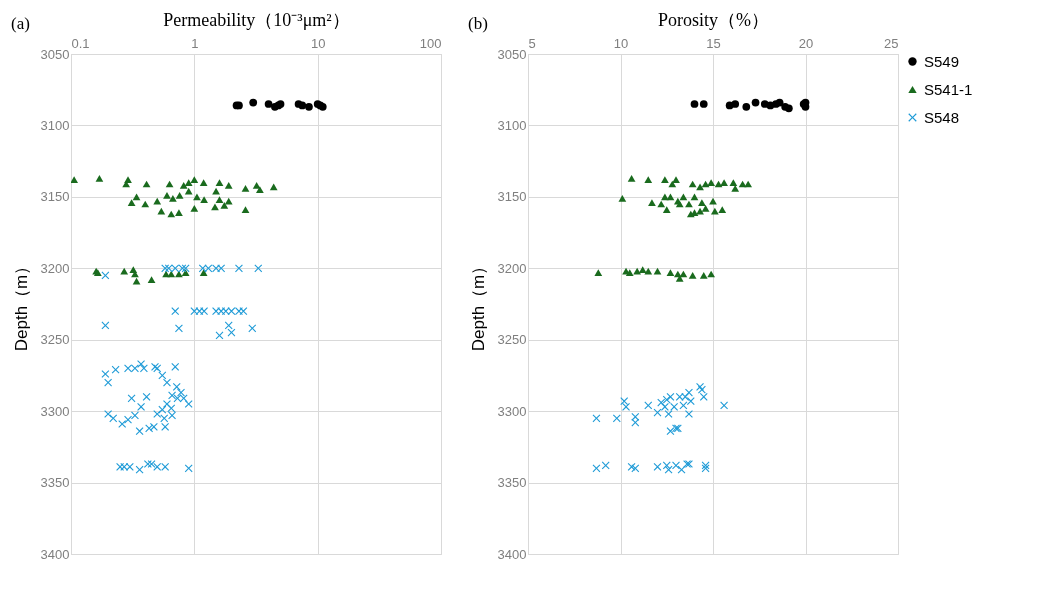 The width and height of the screenshot is (1062, 590). Describe the element at coordinates (478, 23) in the screenshot. I see `chart-title: (b)` at that location.